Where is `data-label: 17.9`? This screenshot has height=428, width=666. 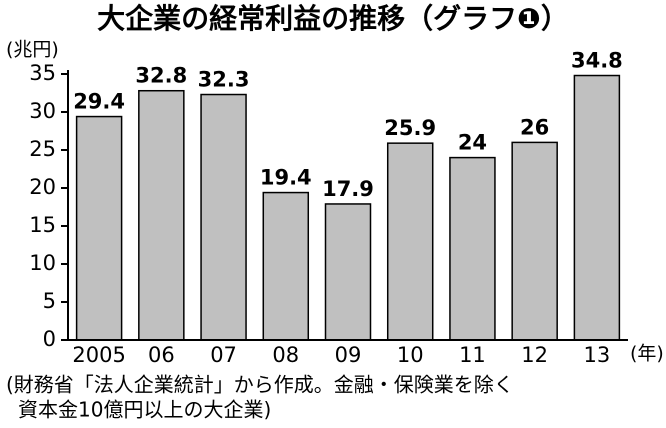
data-label: 17.9 is located at coordinates (348, 189).